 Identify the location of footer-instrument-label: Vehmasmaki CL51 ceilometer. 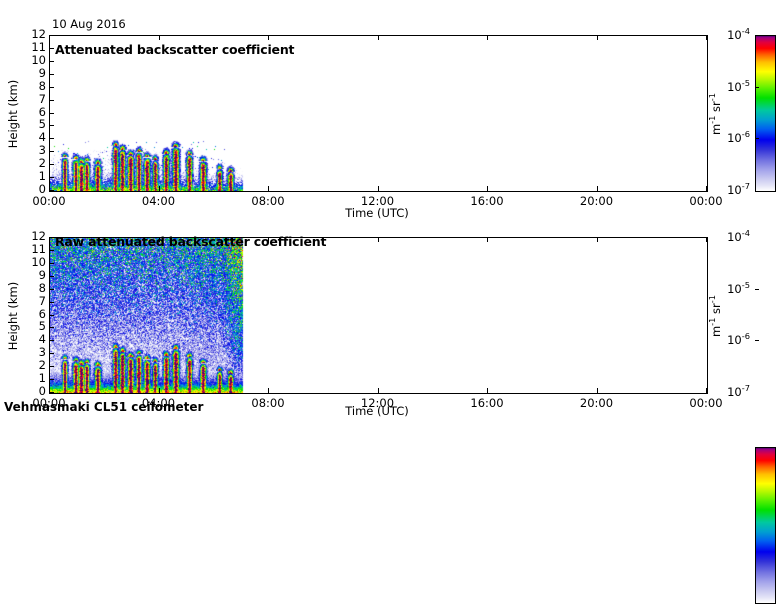
(104, 407).